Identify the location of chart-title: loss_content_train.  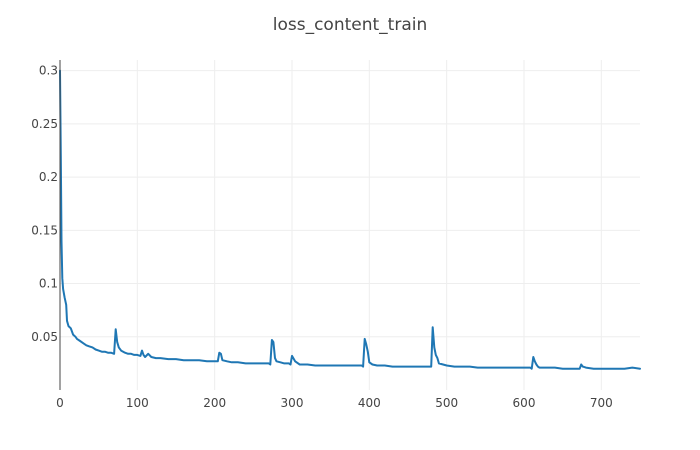
(350, 25).